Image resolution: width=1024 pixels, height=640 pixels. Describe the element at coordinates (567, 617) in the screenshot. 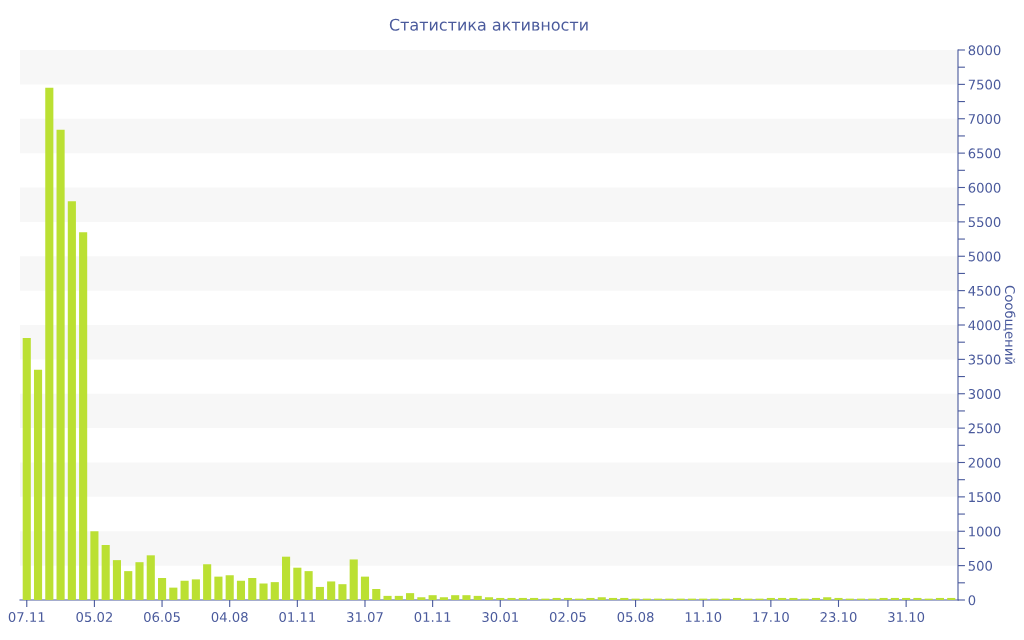

I see `x-tick-label: 02.05` at that location.